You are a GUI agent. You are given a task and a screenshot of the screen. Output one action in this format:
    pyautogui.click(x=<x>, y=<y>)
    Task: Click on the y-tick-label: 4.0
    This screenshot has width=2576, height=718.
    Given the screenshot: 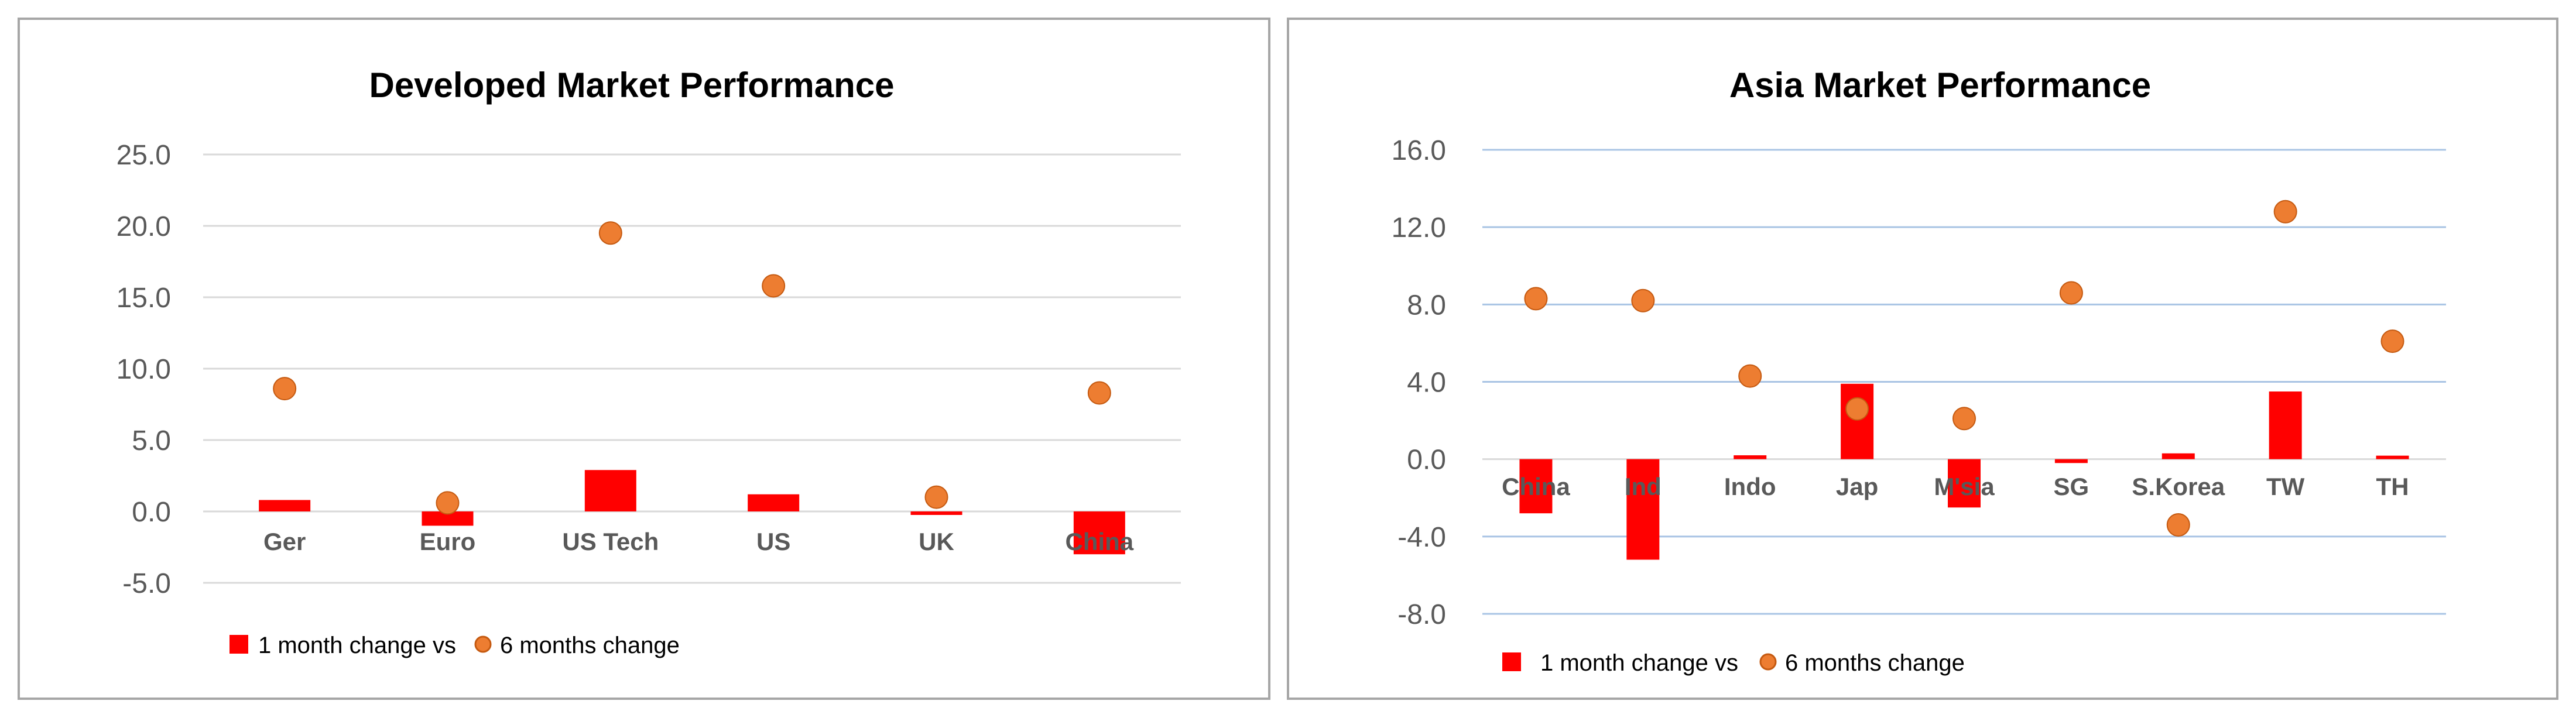 What is the action you would take?
    pyautogui.click(x=1427, y=382)
    